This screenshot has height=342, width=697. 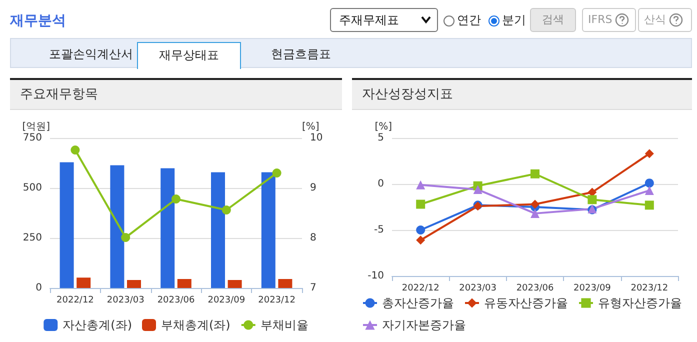 I want to click on legend-label: 부채비율, so click(x=284, y=325).